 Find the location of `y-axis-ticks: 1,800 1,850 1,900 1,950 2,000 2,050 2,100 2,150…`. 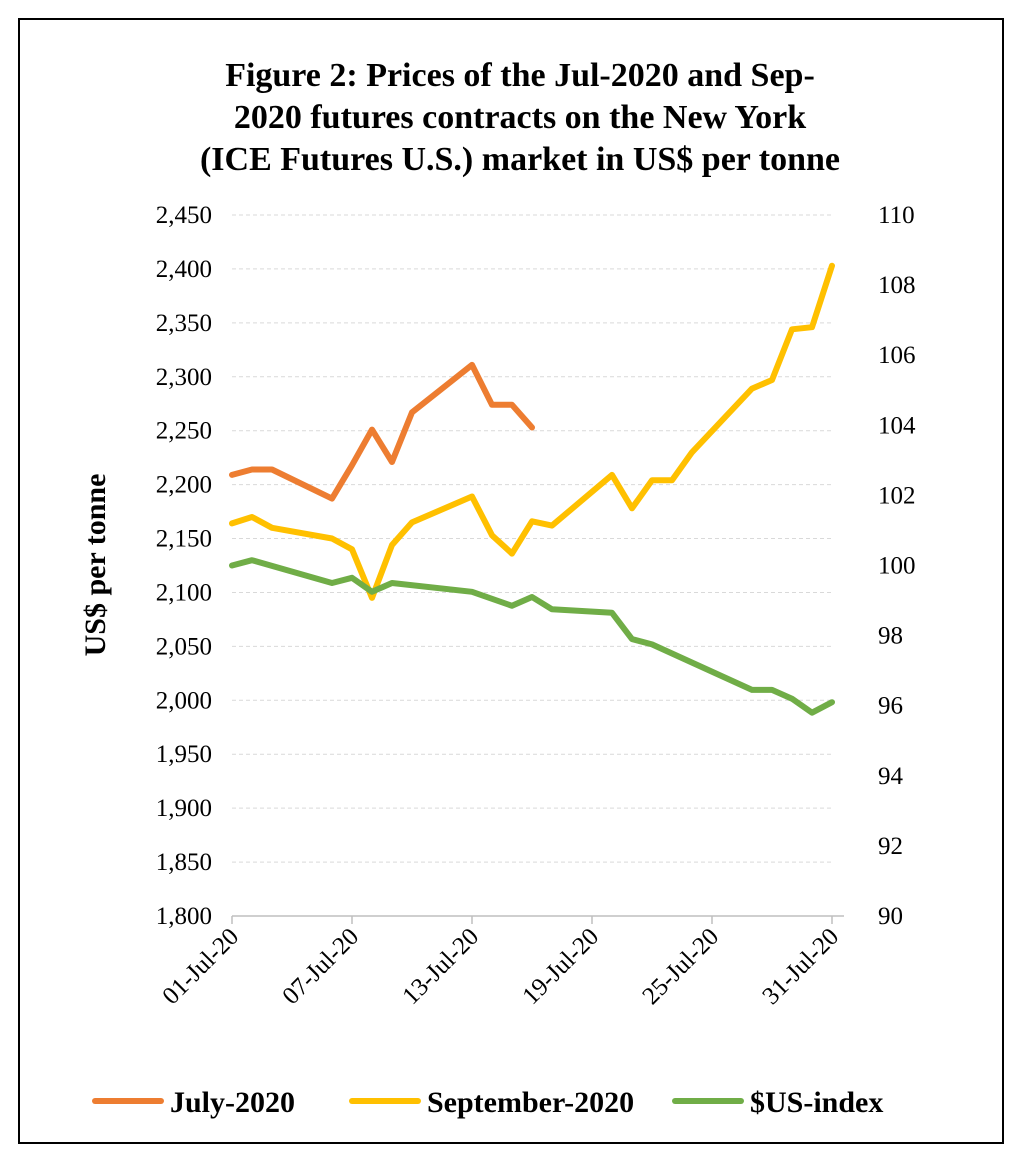

y-axis-ticks: 1,800 1,850 1,900 1,950 2,000 2,050 2,100 2,150… is located at coordinates (184, 566).